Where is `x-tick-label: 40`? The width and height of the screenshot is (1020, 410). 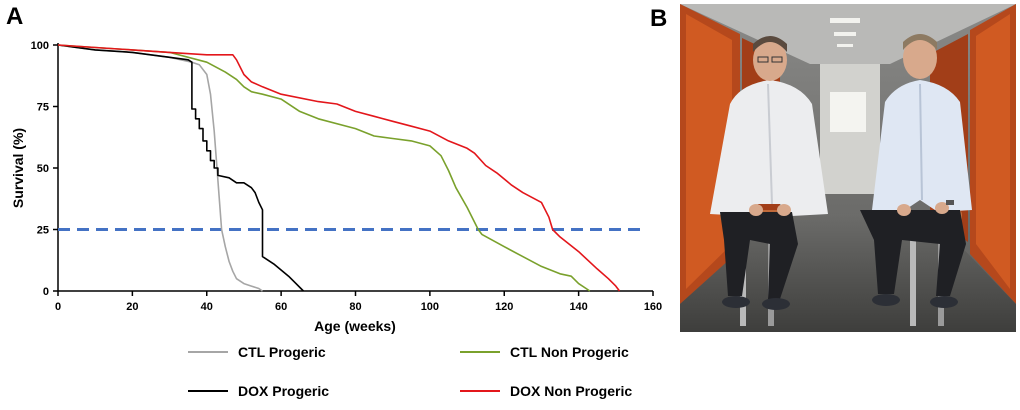 x-tick-label: 40 is located at coordinates (207, 307).